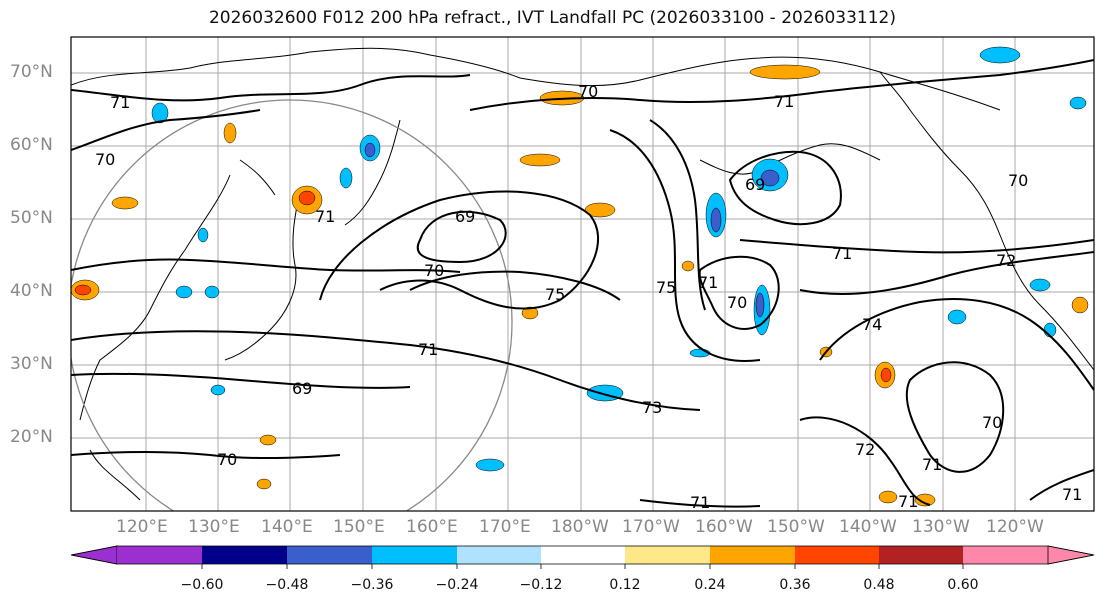  What do you see at coordinates (868, 527) in the screenshot?
I see `lon-label: 140°W` at bounding box center [868, 527].